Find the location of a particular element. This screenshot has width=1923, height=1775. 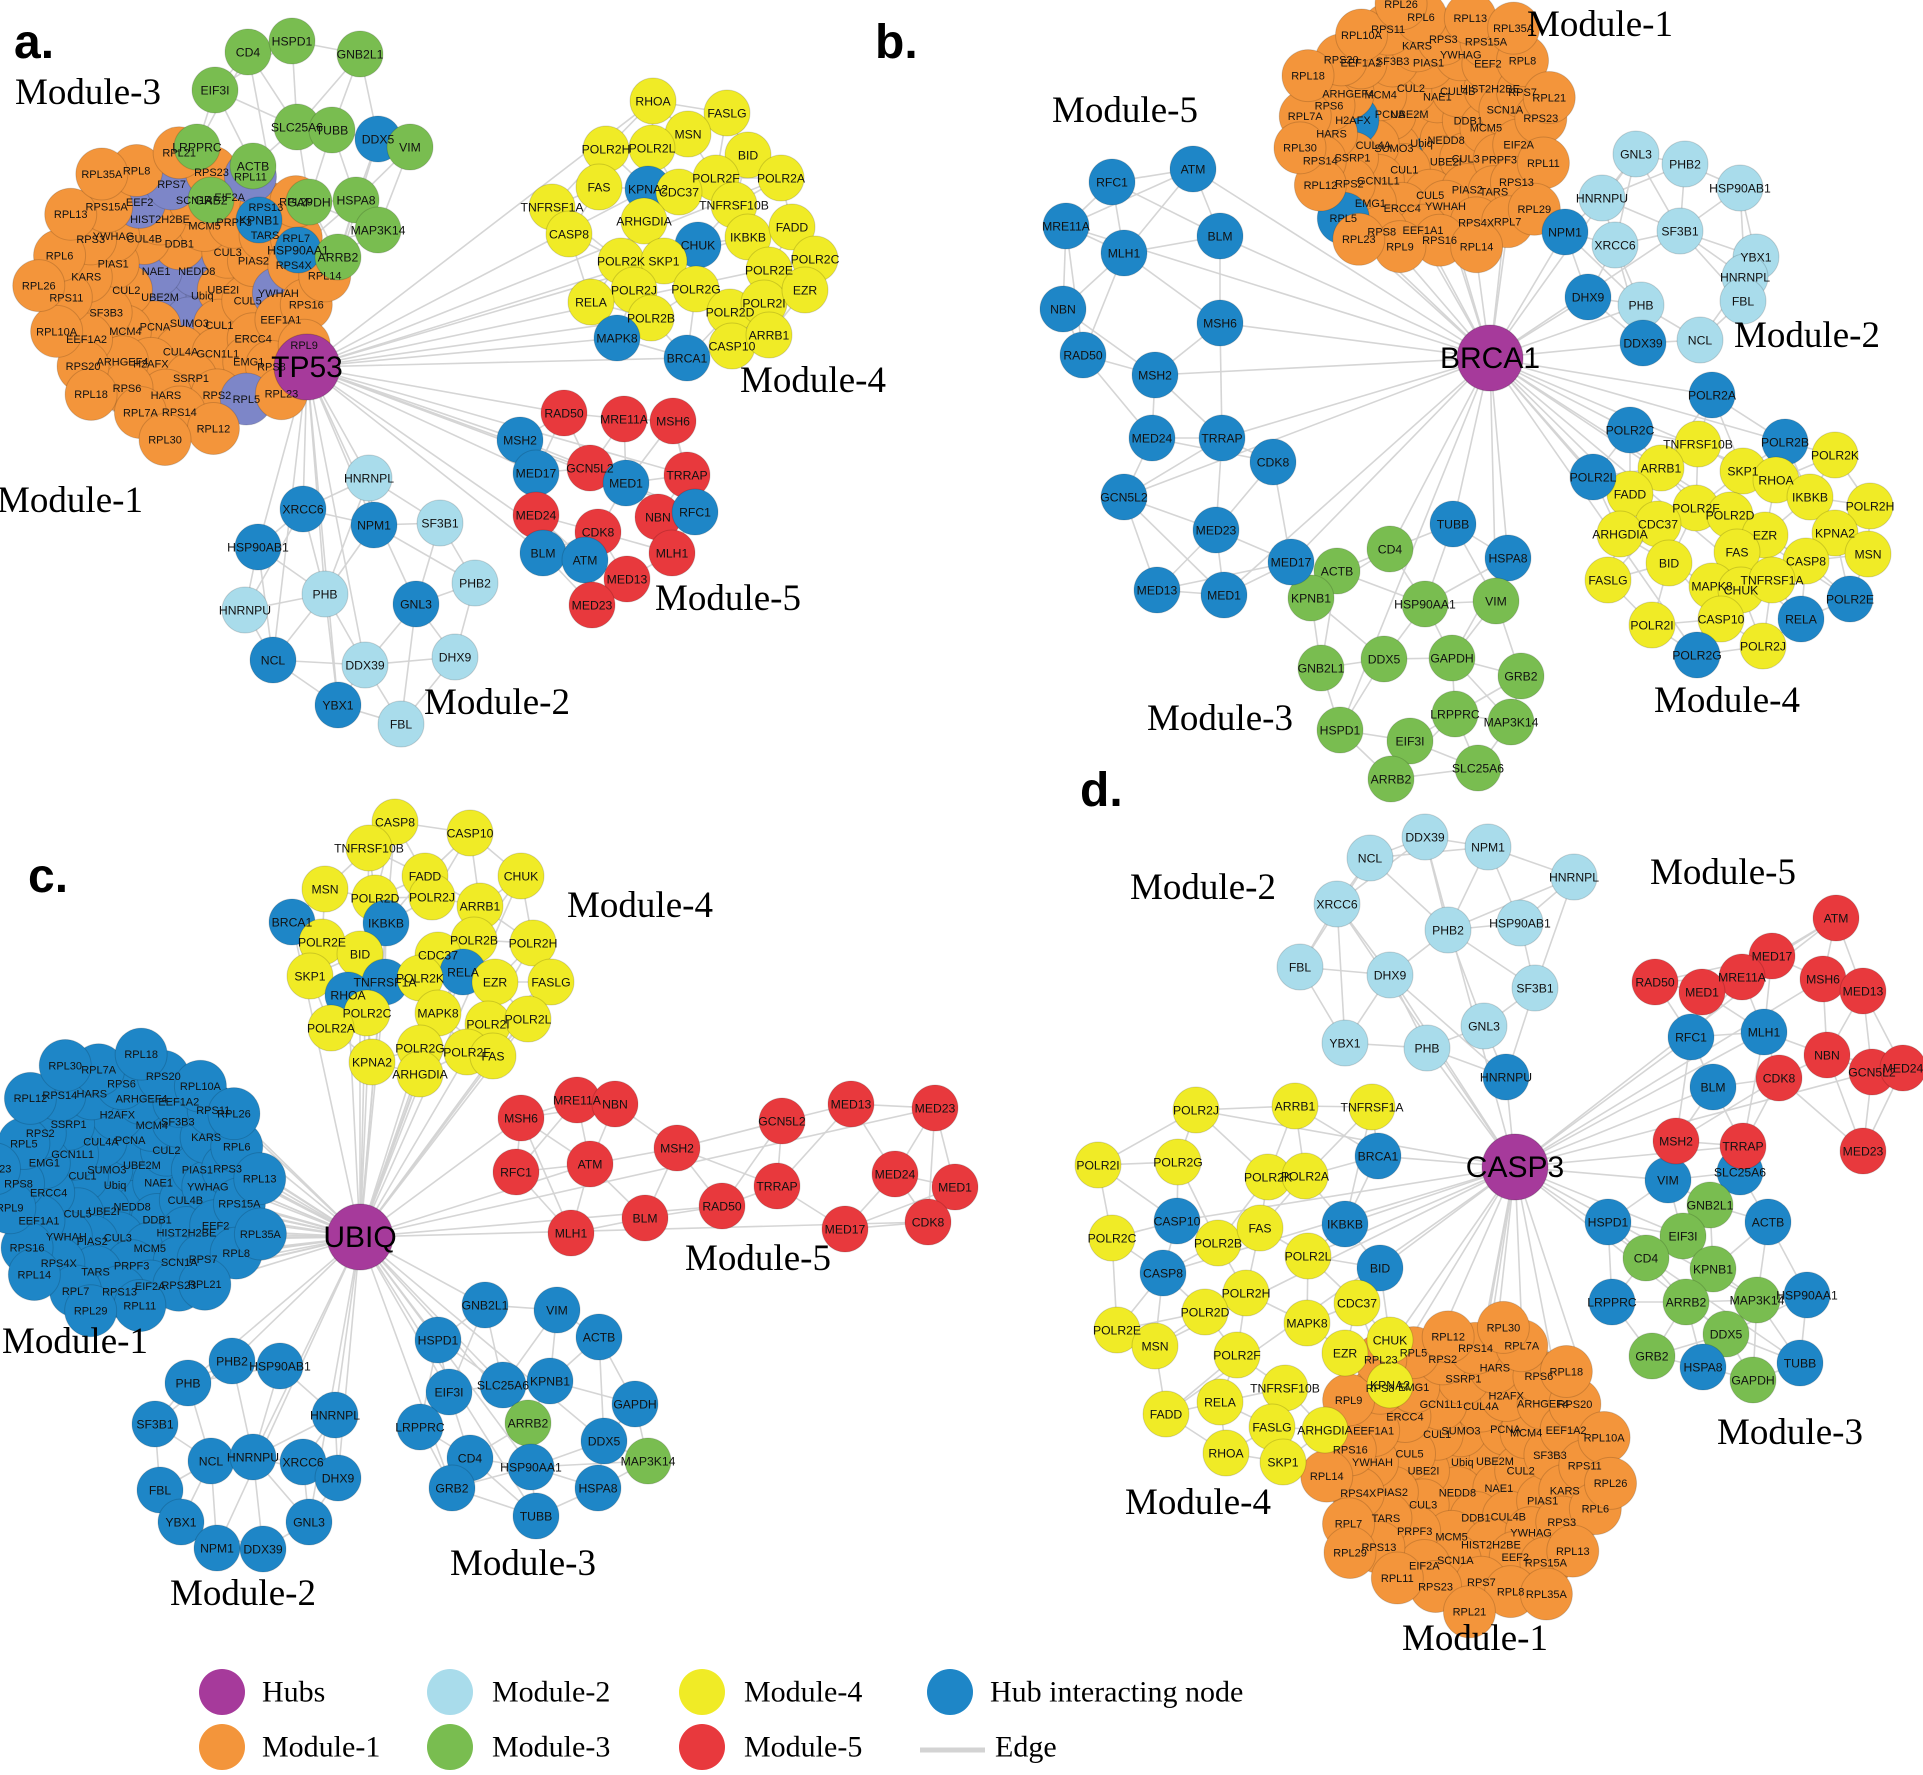

node-cdk8 is located at coordinates (928, 1222).